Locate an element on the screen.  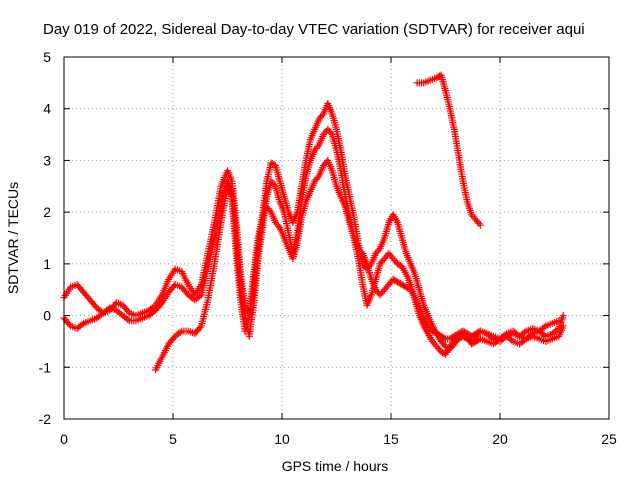
y-tick-label: -2 is located at coordinates (45, 419).